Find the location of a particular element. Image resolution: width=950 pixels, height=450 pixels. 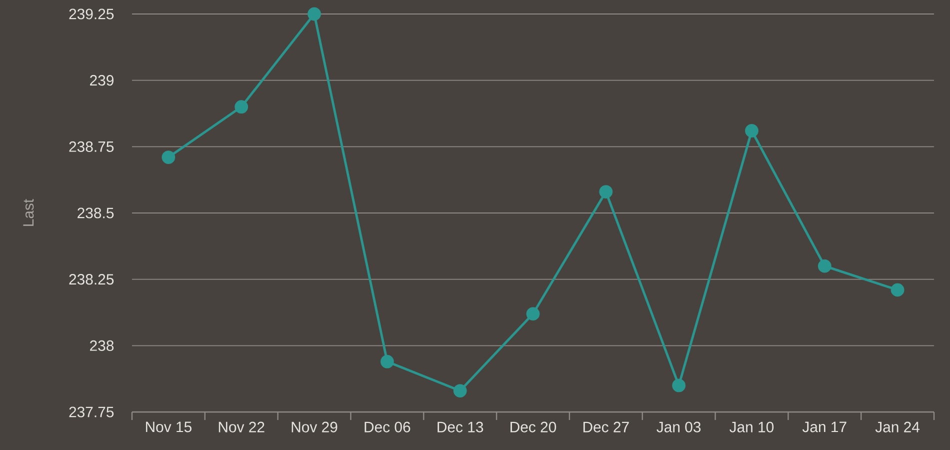

x-tick-label: Dec 27 is located at coordinates (606, 427).